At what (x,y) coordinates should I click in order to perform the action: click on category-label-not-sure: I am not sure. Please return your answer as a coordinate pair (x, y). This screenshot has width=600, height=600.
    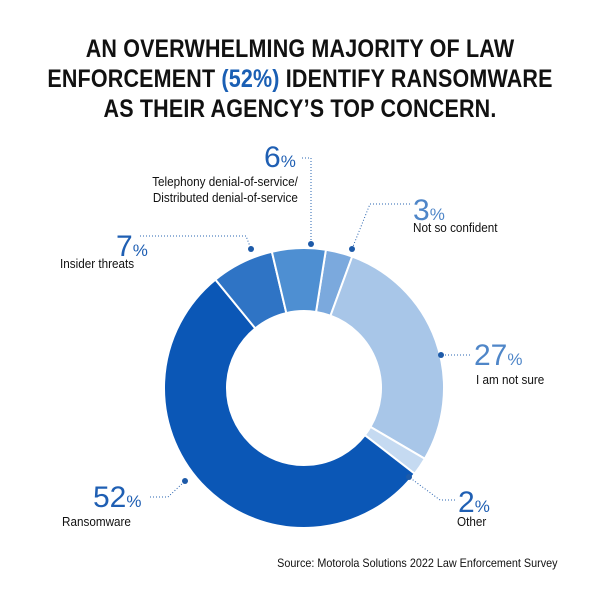
    Looking at the image, I should click on (510, 379).